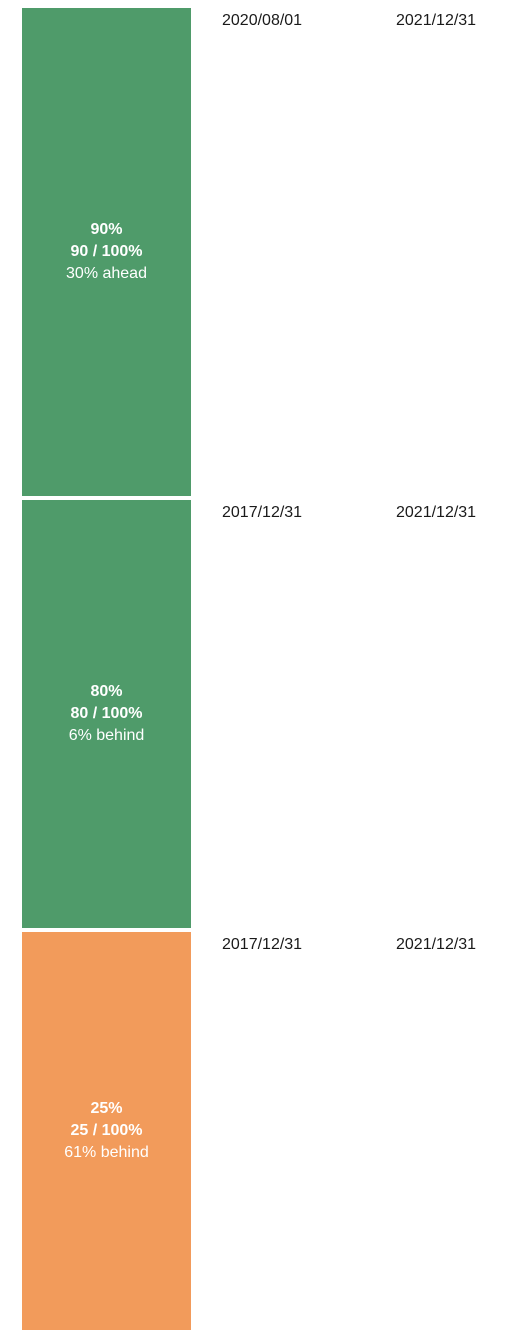  I want to click on progress-bar: 25% 25 / 100% 61% behind, so click(106, 1131).